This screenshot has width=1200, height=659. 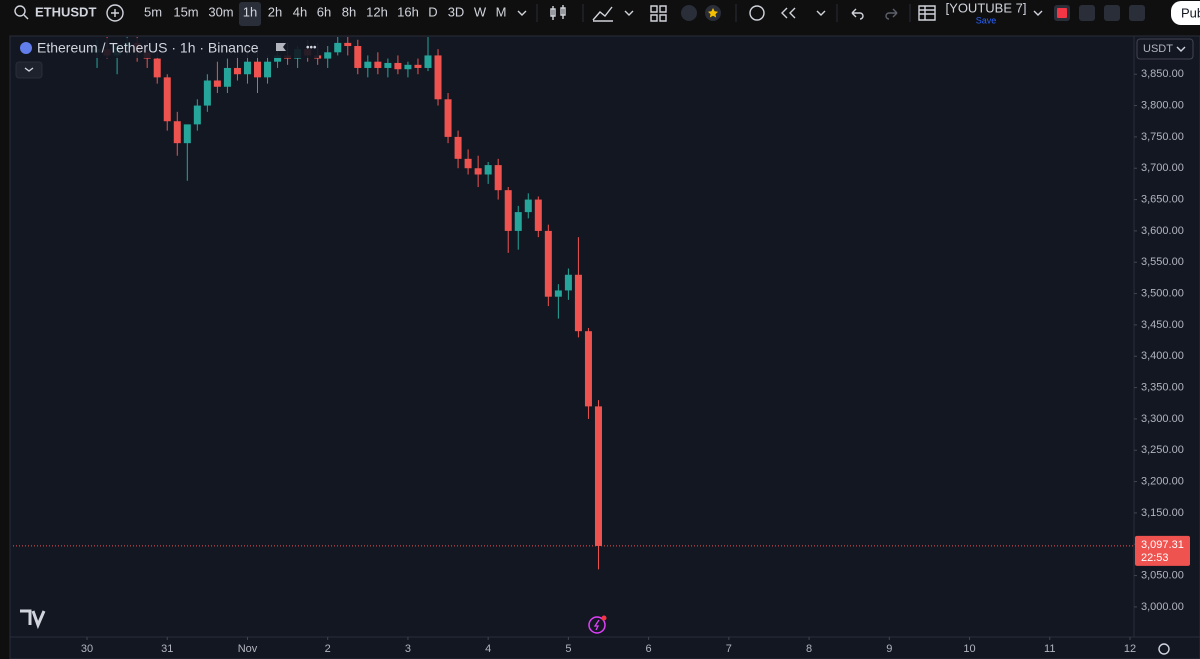 What do you see at coordinates (757, 13) in the screenshot?
I see `alert-clock` at bounding box center [757, 13].